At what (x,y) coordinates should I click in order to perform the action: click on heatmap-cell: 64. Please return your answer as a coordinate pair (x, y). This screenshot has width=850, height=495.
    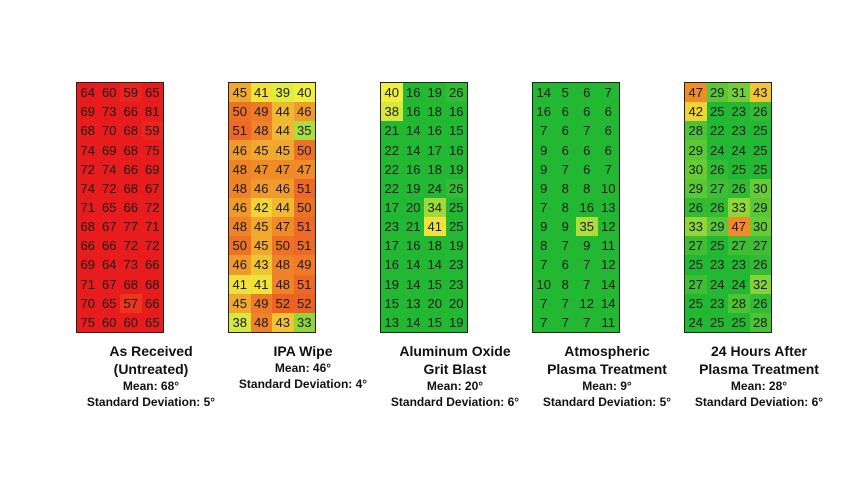
    Looking at the image, I should click on (88, 93).